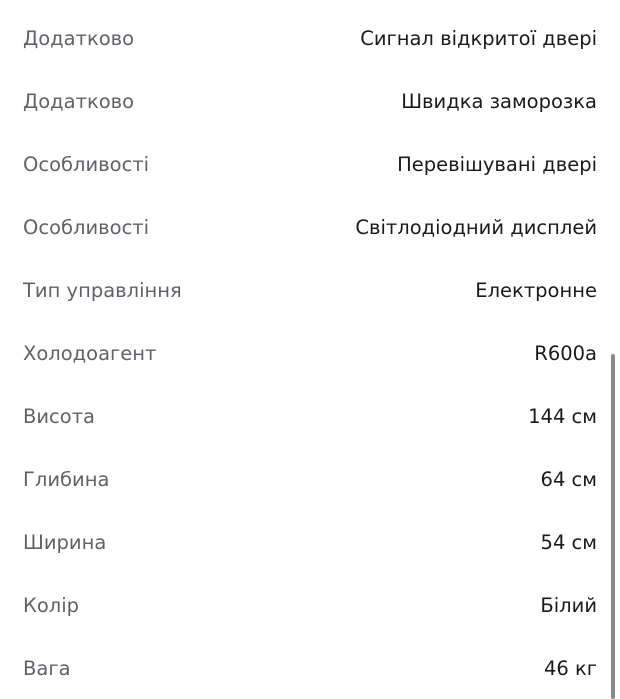  What do you see at coordinates (478, 38) in the screenshot?
I see `spec-value: Сигнал відкритої двері` at bounding box center [478, 38].